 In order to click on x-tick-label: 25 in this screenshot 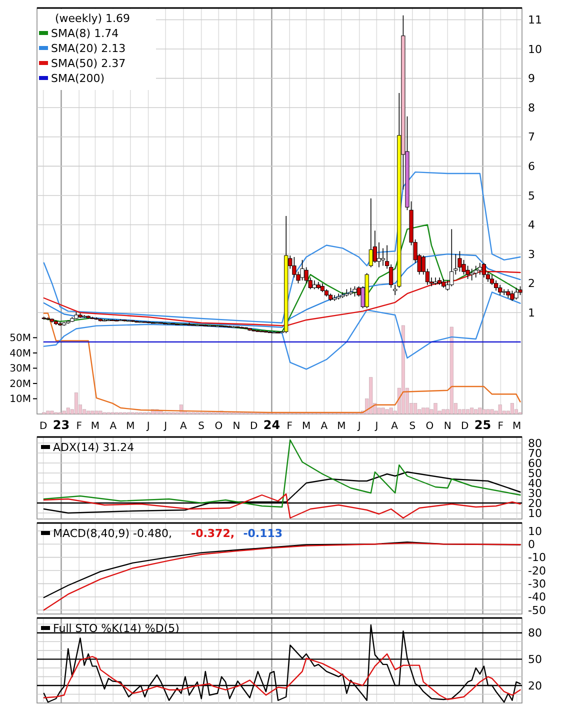, I will do `click(483, 425)`.